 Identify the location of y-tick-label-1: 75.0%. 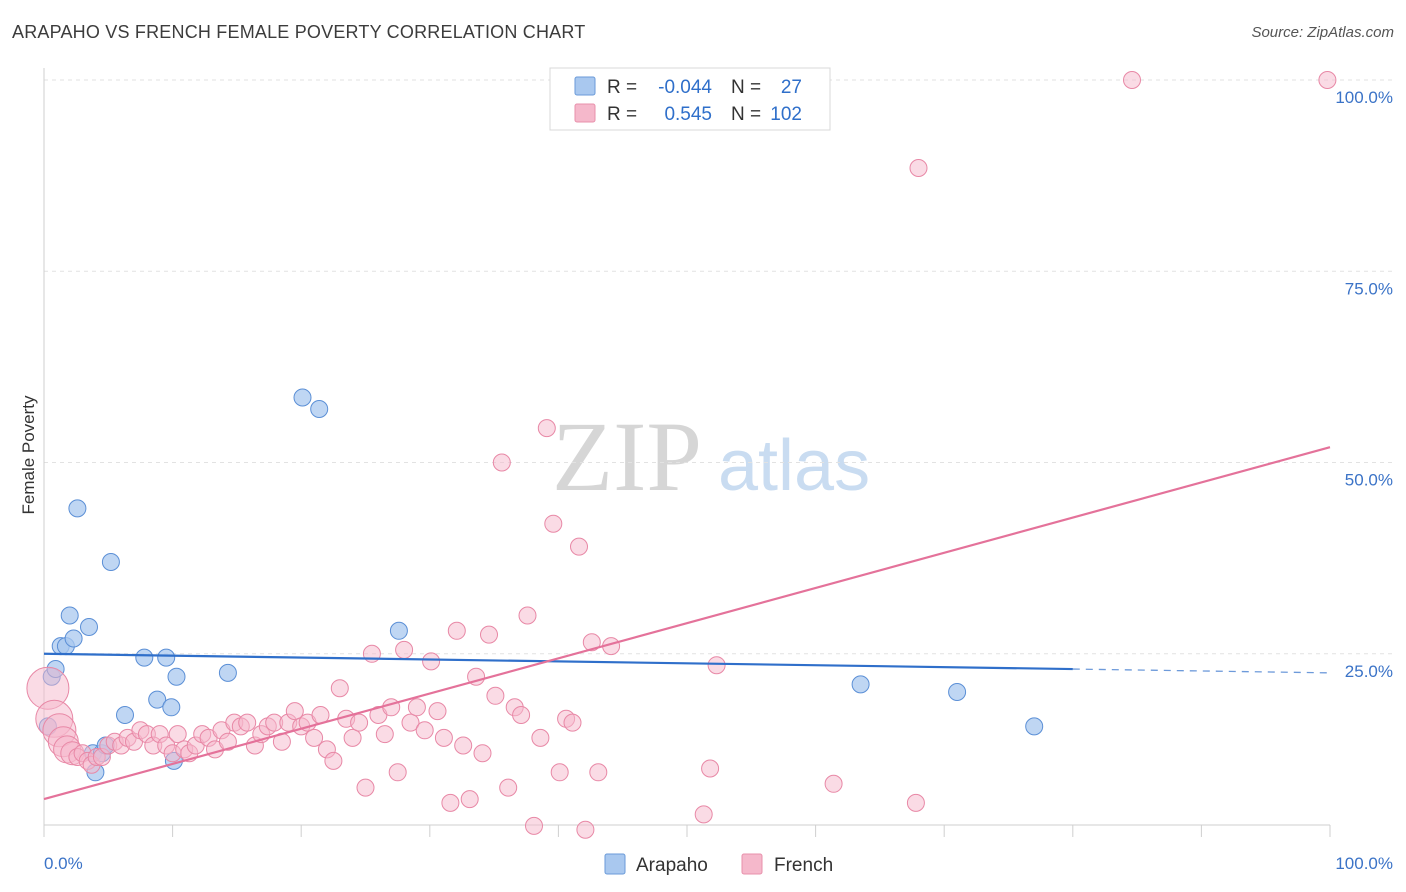
(1369, 288).